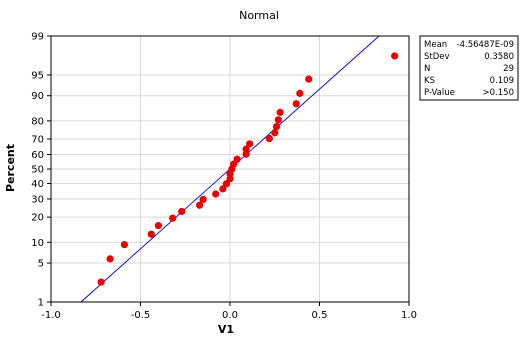 This screenshot has height=339, width=529. What do you see at coordinates (41, 303) in the screenshot?
I see `y-tick-label: 1` at bounding box center [41, 303].